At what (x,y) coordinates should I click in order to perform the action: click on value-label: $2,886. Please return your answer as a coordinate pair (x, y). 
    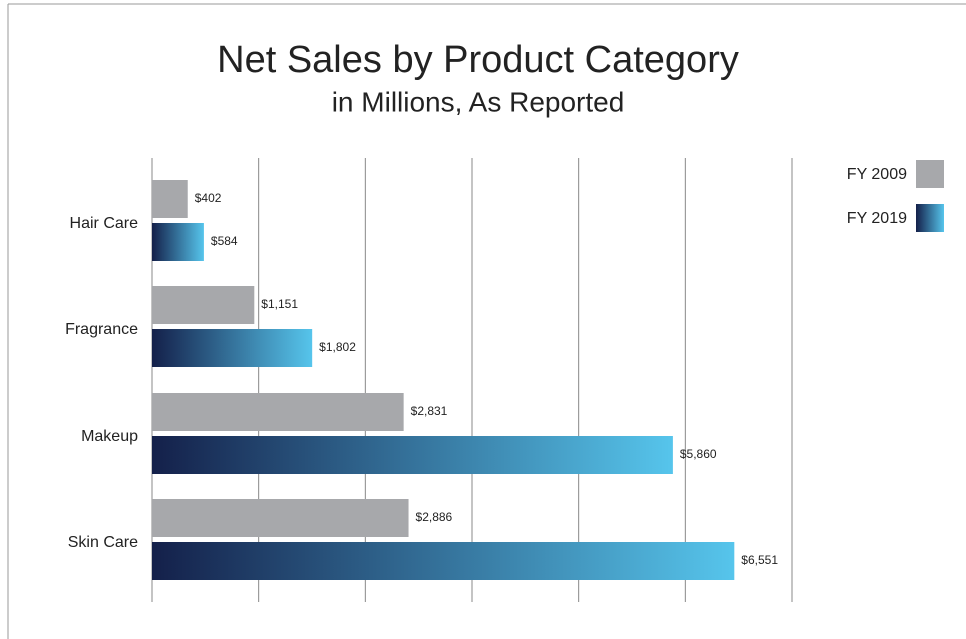
    Looking at the image, I should click on (434, 517).